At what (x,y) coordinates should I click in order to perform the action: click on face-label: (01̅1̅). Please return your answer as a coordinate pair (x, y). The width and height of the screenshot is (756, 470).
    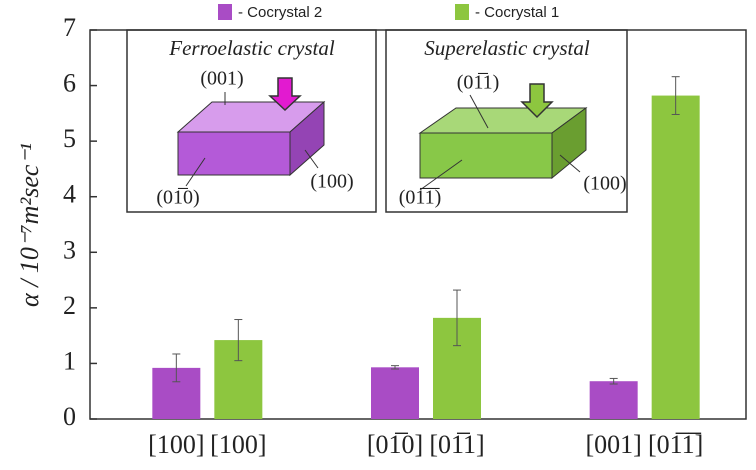
    Looking at the image, I should click on (420, 198).